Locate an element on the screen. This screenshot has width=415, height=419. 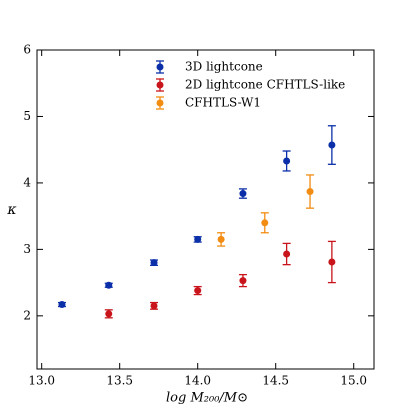
y-tick-label: 6 is located at coordinates (27, 50).